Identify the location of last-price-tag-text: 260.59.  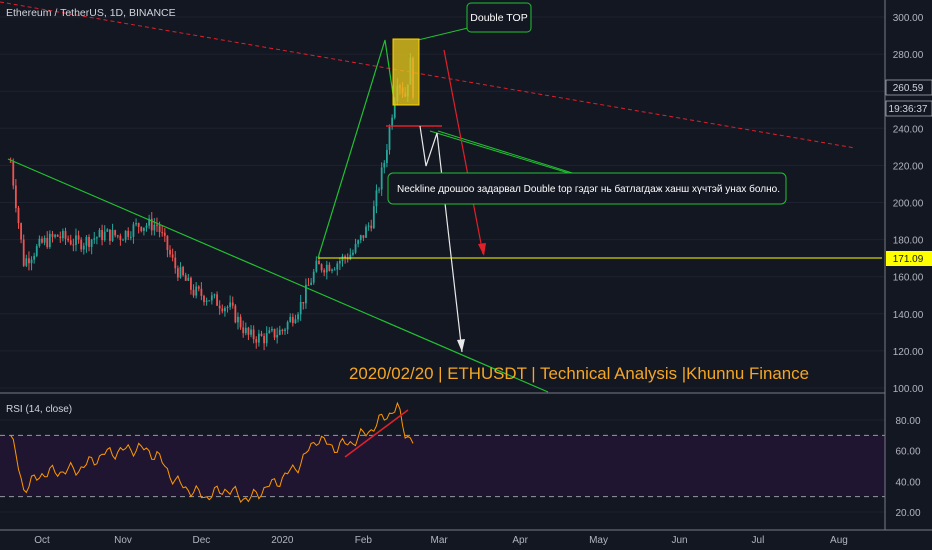
(908, 88).